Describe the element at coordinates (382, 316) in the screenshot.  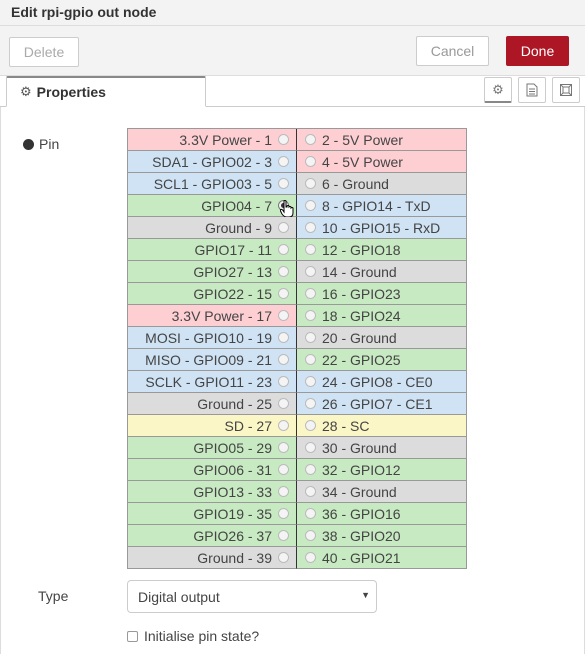
I see `pin-18: 18 - GPIO24` at that location.